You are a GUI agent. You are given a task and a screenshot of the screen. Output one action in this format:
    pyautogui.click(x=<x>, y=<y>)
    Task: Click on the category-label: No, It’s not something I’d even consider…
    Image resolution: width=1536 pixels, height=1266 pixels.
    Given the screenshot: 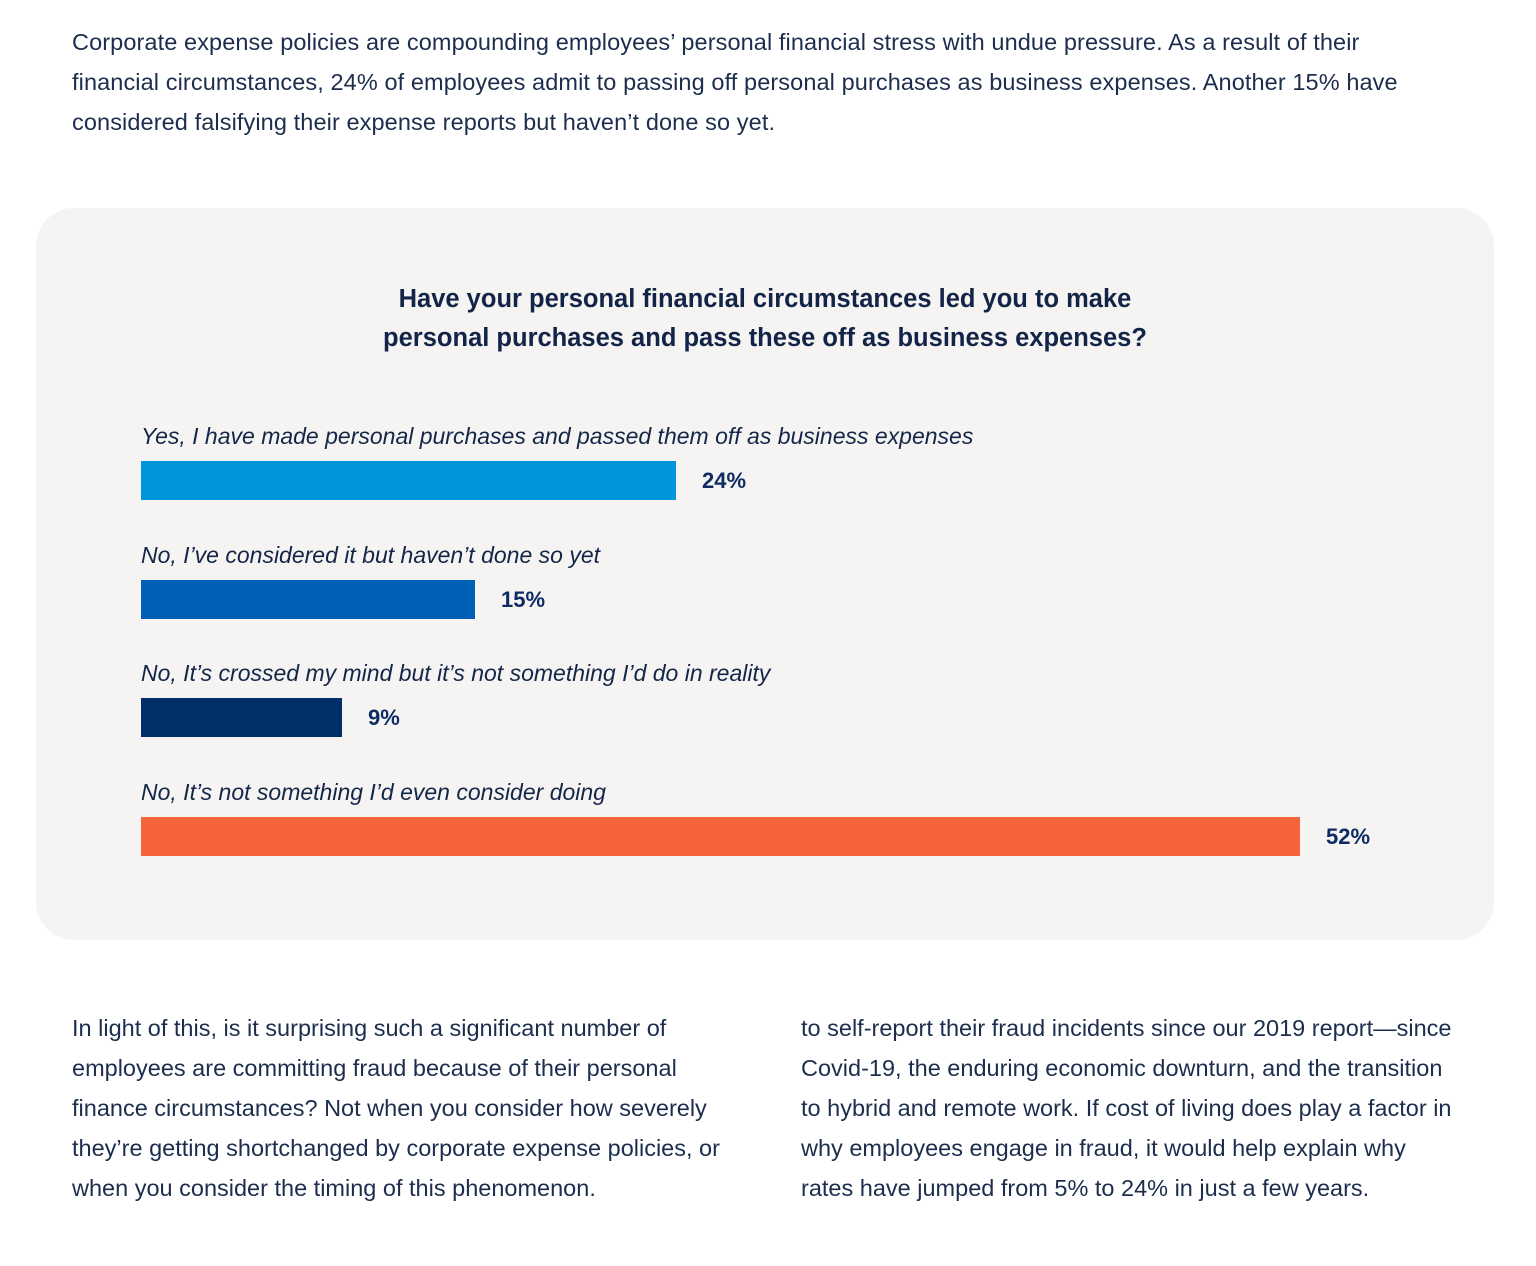 What is the action you would take?
    pyautogui.click(x=373, y=792)
    